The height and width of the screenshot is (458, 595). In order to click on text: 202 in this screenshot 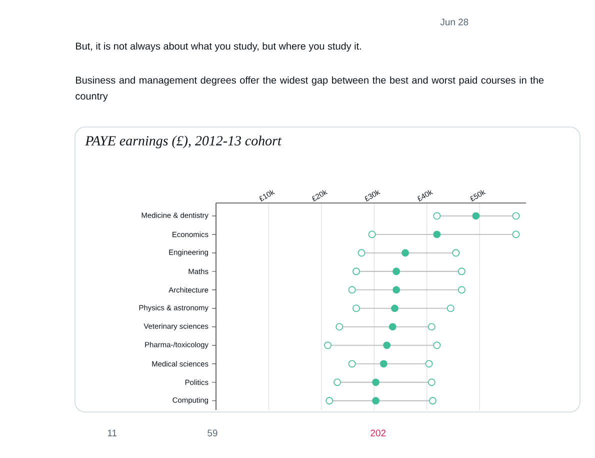, I will do `click(378, 433)`.